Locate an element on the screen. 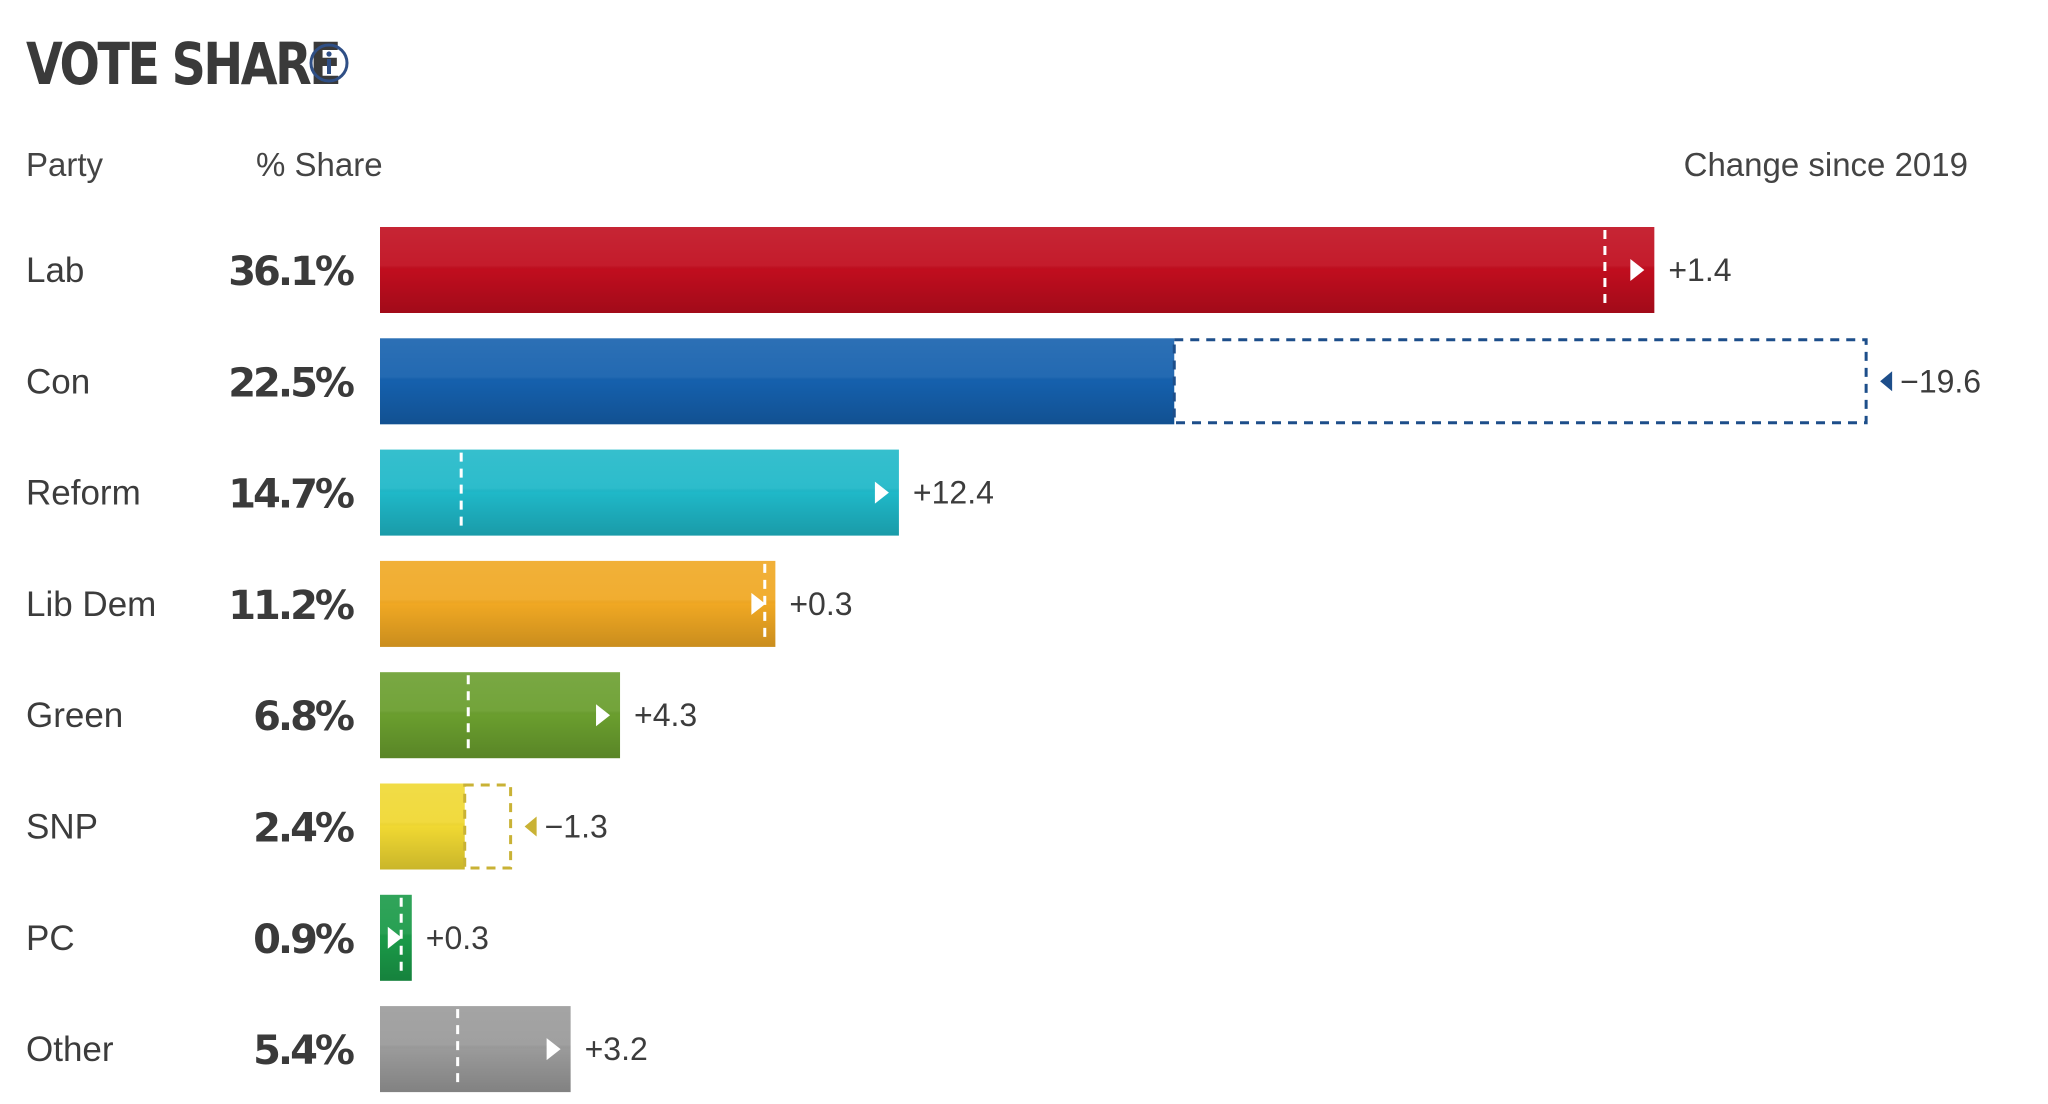 The image size is (2048, 1104). share-label: 2.4% is located at coordinates (303, 829).